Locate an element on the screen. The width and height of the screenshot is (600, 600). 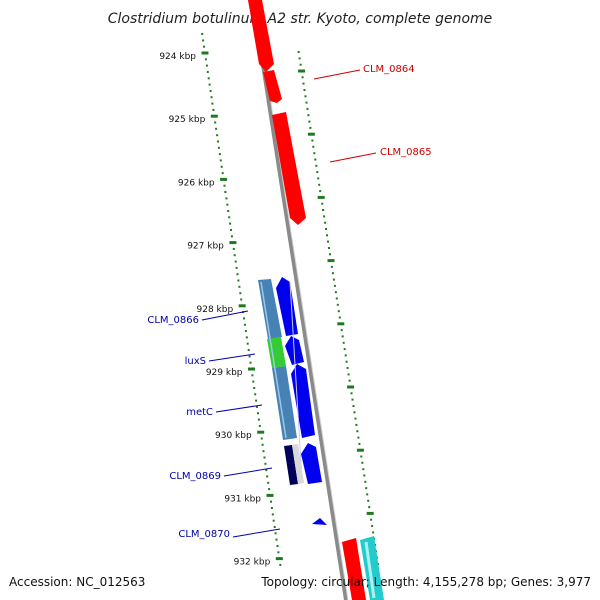
category-features is located at coordinates (281, 382).